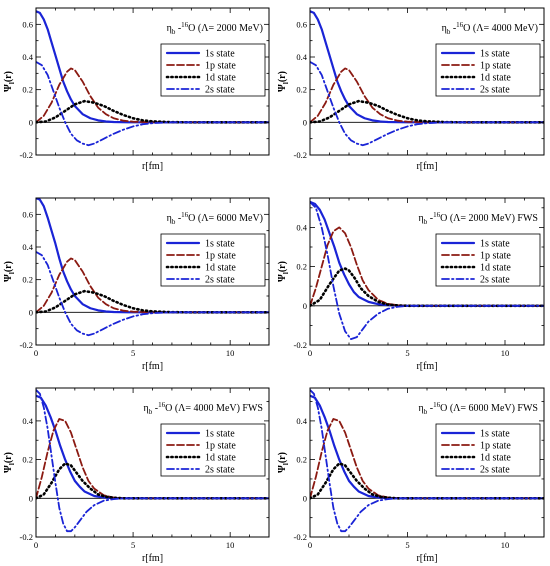 The width and height of the screenshot is (550, 566). What do you see at coordinates (203, 408) in the screenshot?
I see `chart-title: ηb -16O (Λ= 4000 MeV) FWS` at bounding box center [203, 408].